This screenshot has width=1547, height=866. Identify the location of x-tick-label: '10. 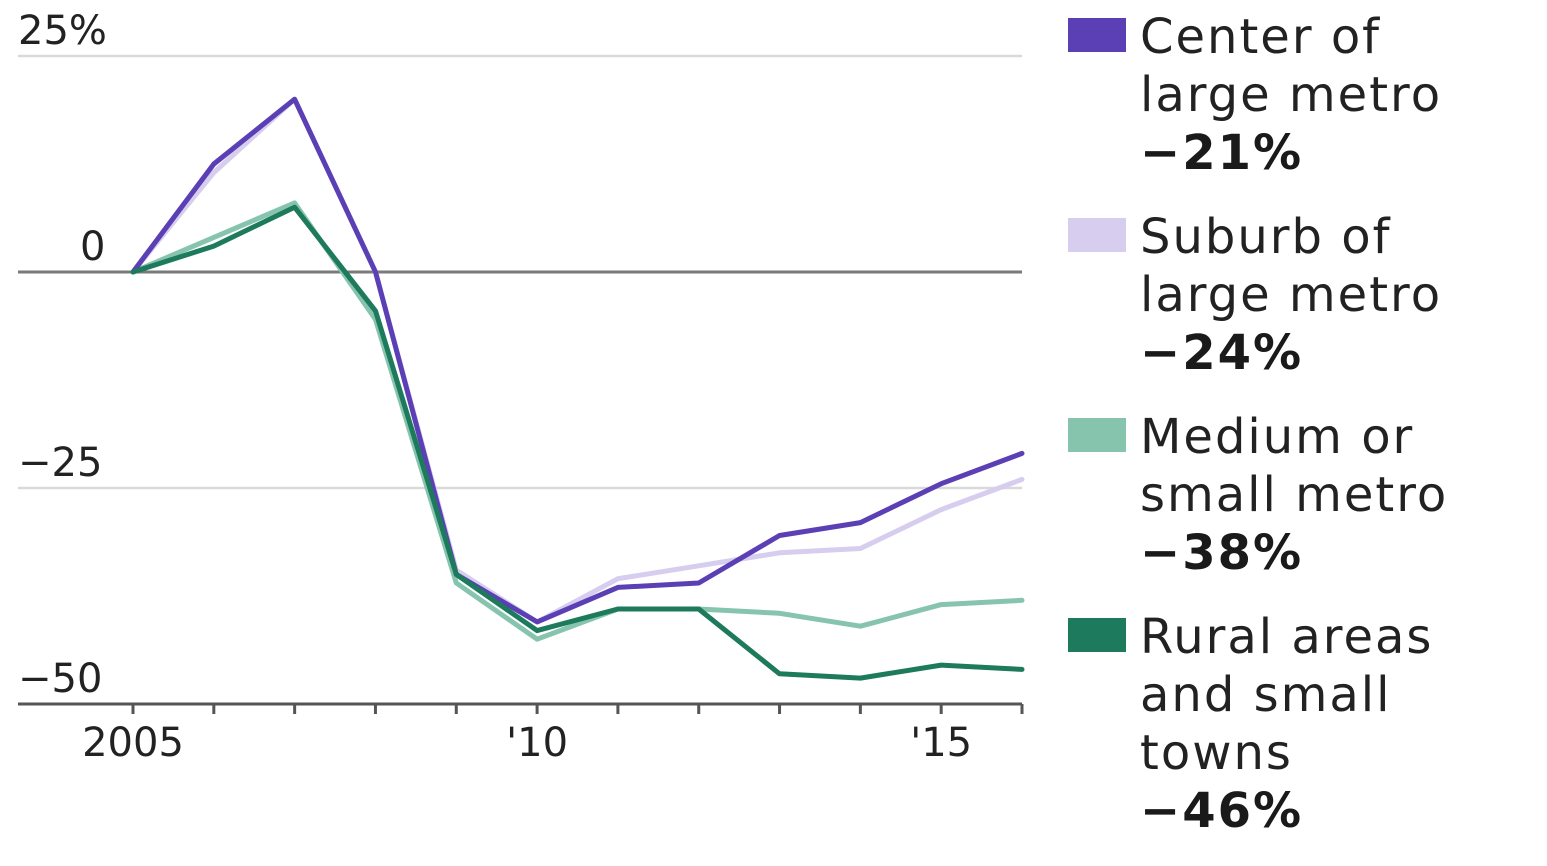
(537, 739).